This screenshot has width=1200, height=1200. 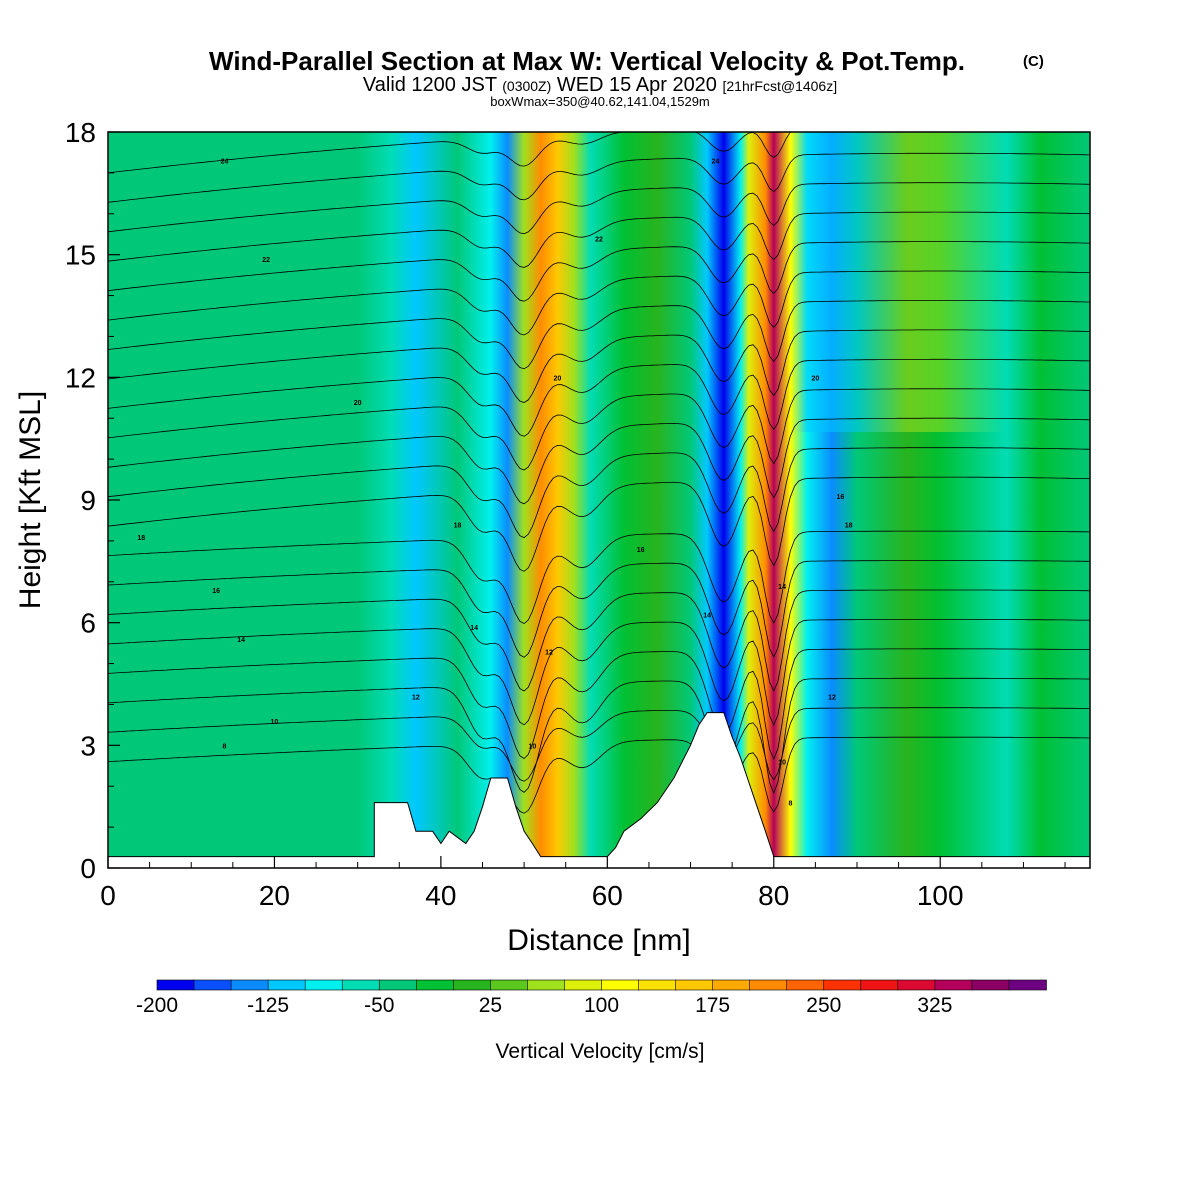 What do you see at coordinates (88, 868) in the screenshot?
I see `y-tick-label: 0` at bounding box center [88, 868].